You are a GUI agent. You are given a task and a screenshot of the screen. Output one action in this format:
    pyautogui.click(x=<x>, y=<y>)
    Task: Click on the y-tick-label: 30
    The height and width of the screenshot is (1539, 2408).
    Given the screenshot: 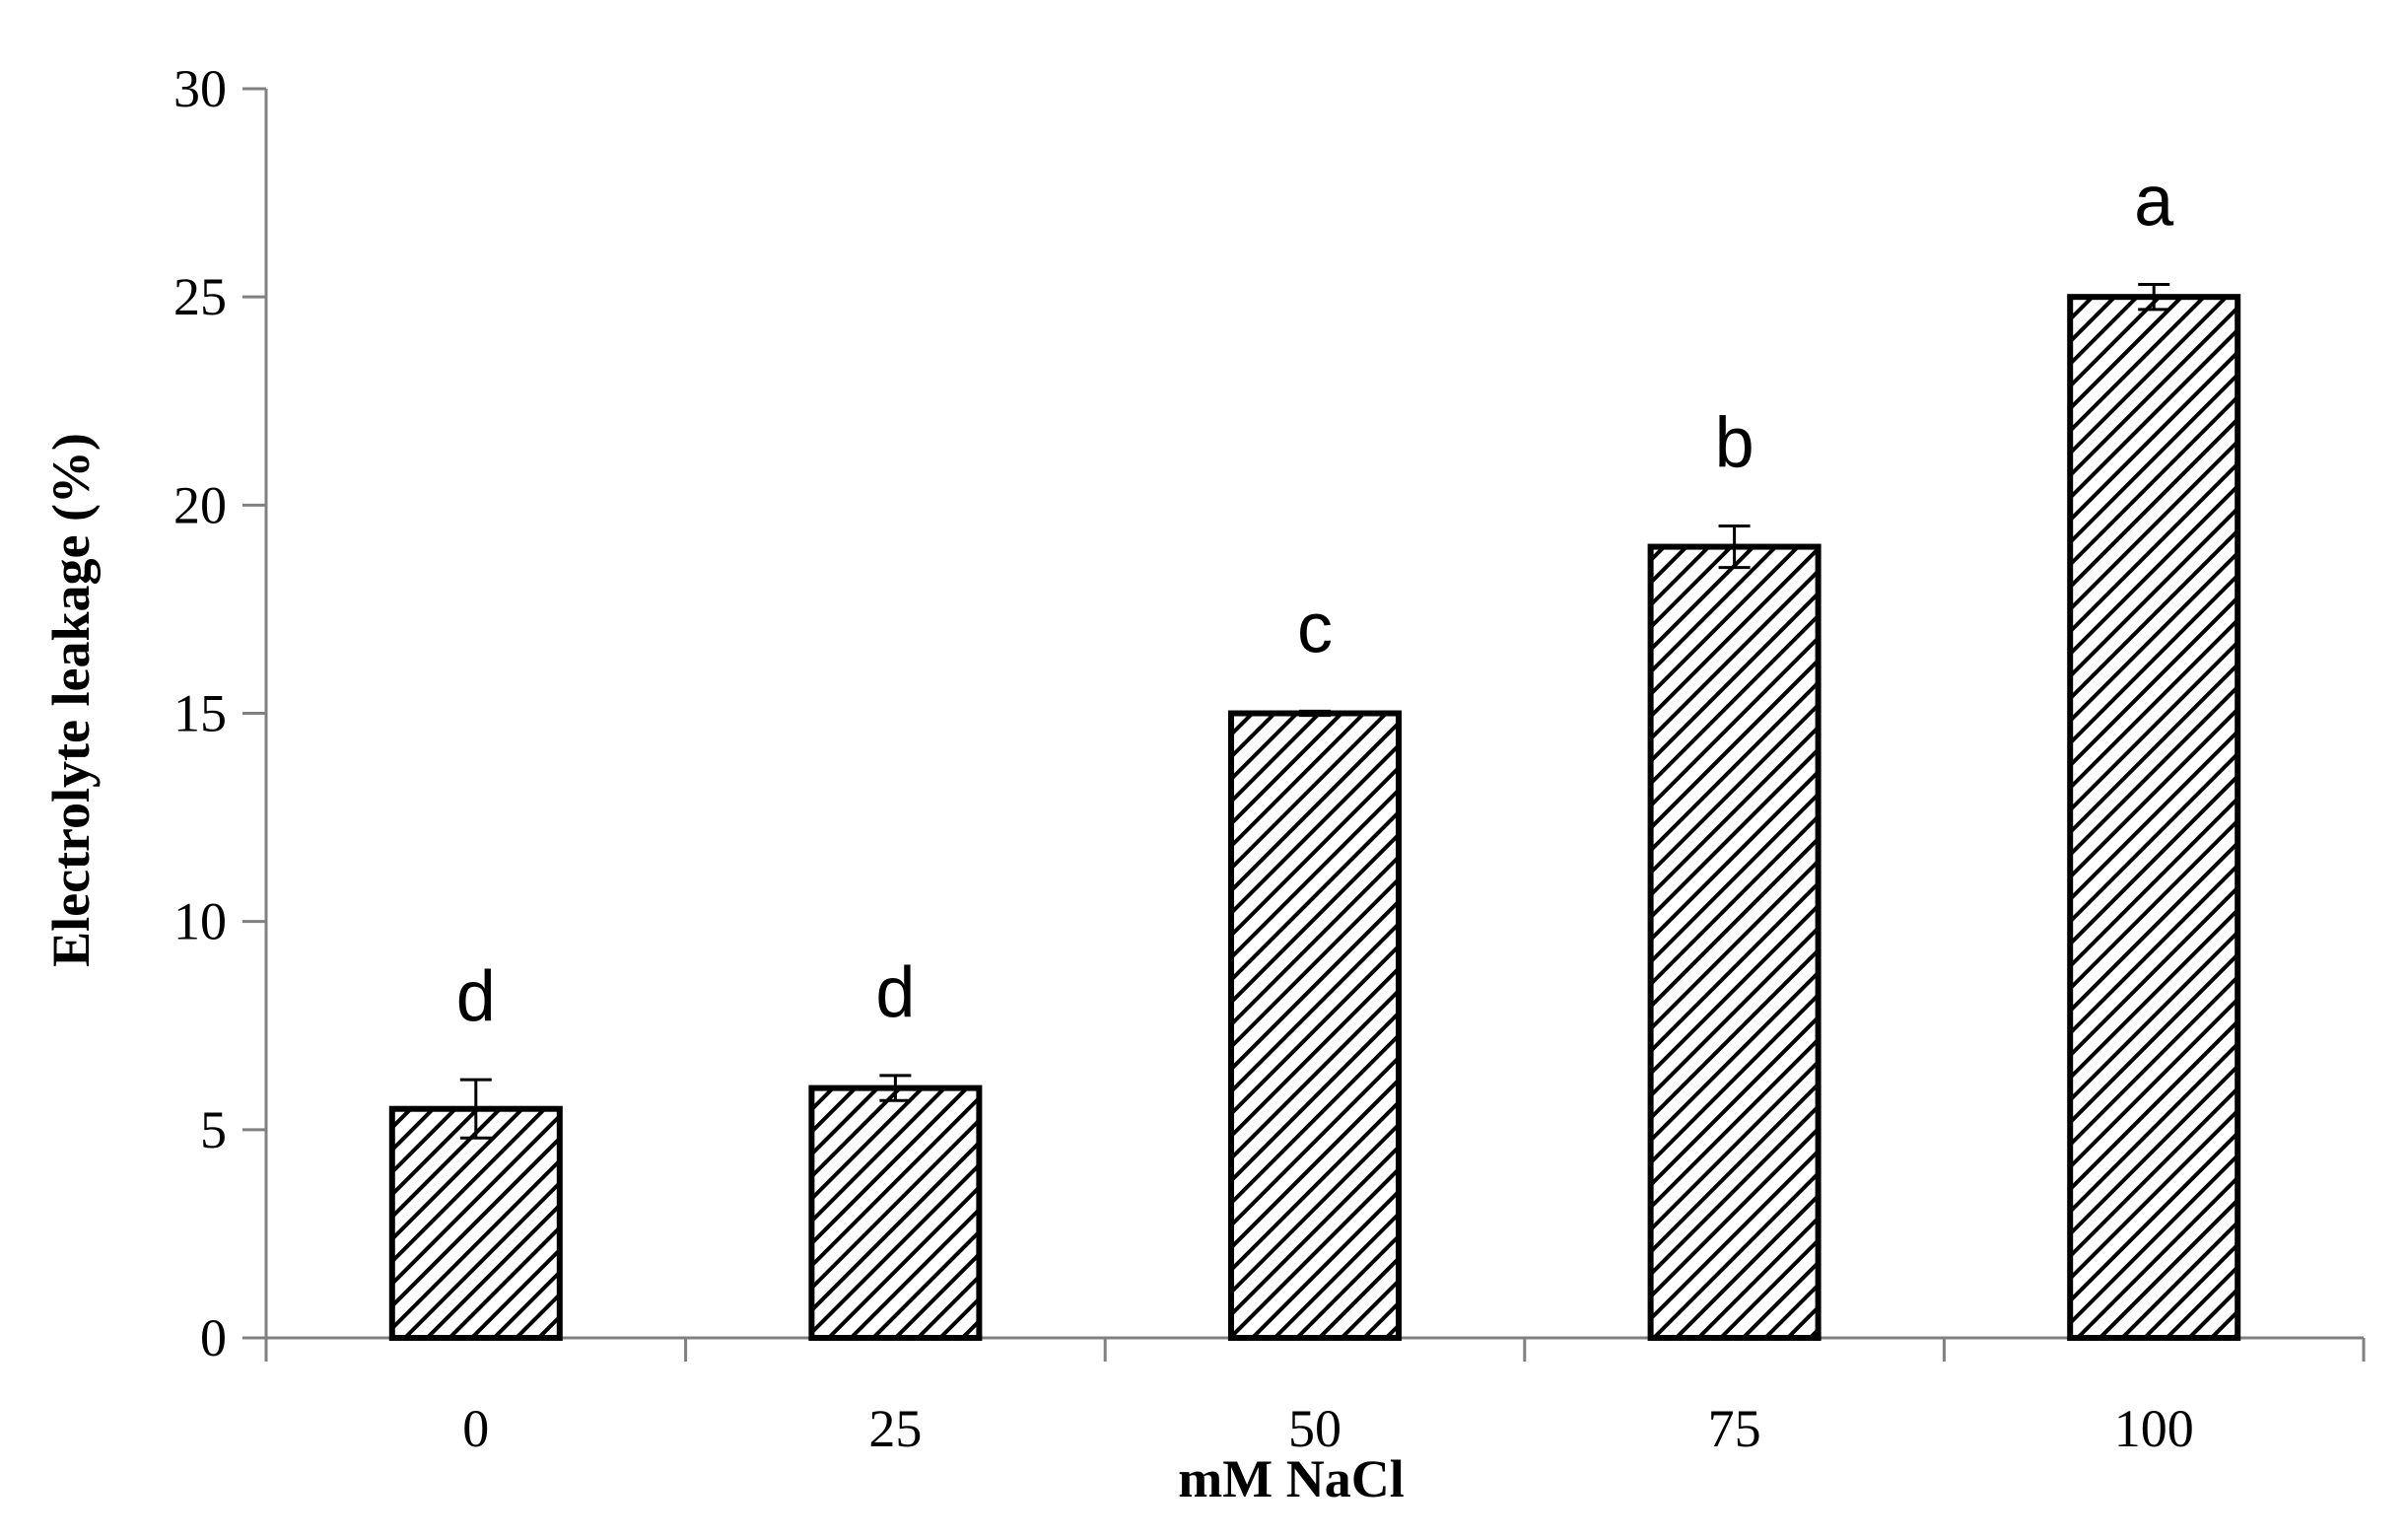 What is the action you would take?
    pyautogui.click(x=200, y=89)
    